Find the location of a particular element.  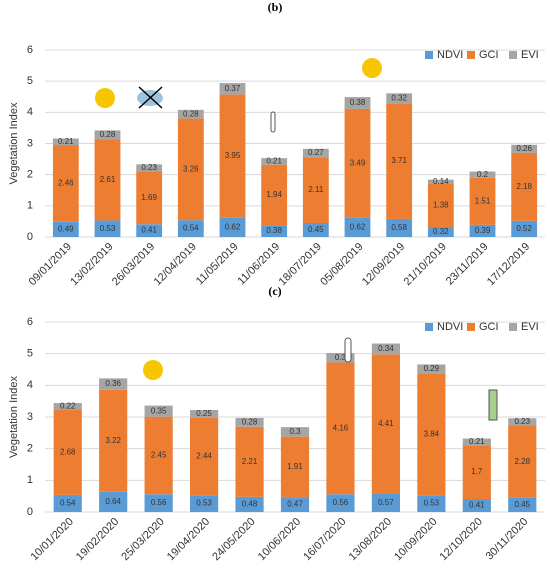

data-label: 1.69 is located at coordinates (149, 197).